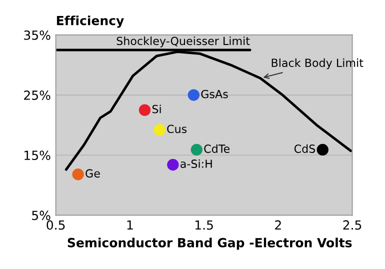  Describe the element at coordinates (130, 225) in the screenshot. I see `x-tick-label: 1` at that location.